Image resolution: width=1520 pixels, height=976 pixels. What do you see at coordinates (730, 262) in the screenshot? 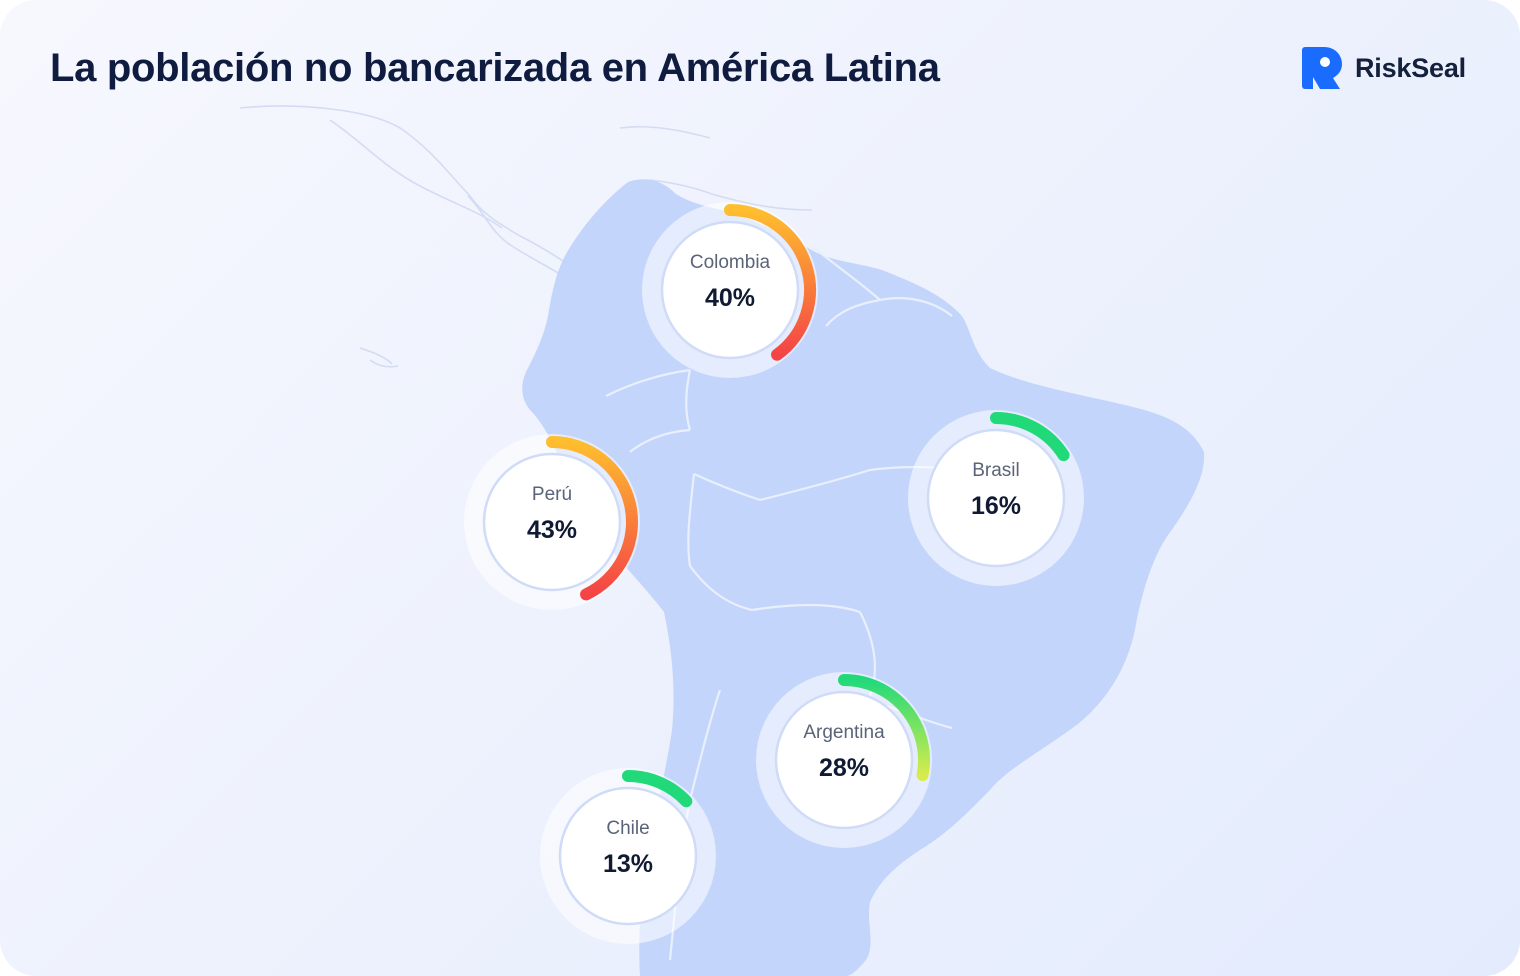
I see `country-label: Colombia` at bounding box center [730, 262].